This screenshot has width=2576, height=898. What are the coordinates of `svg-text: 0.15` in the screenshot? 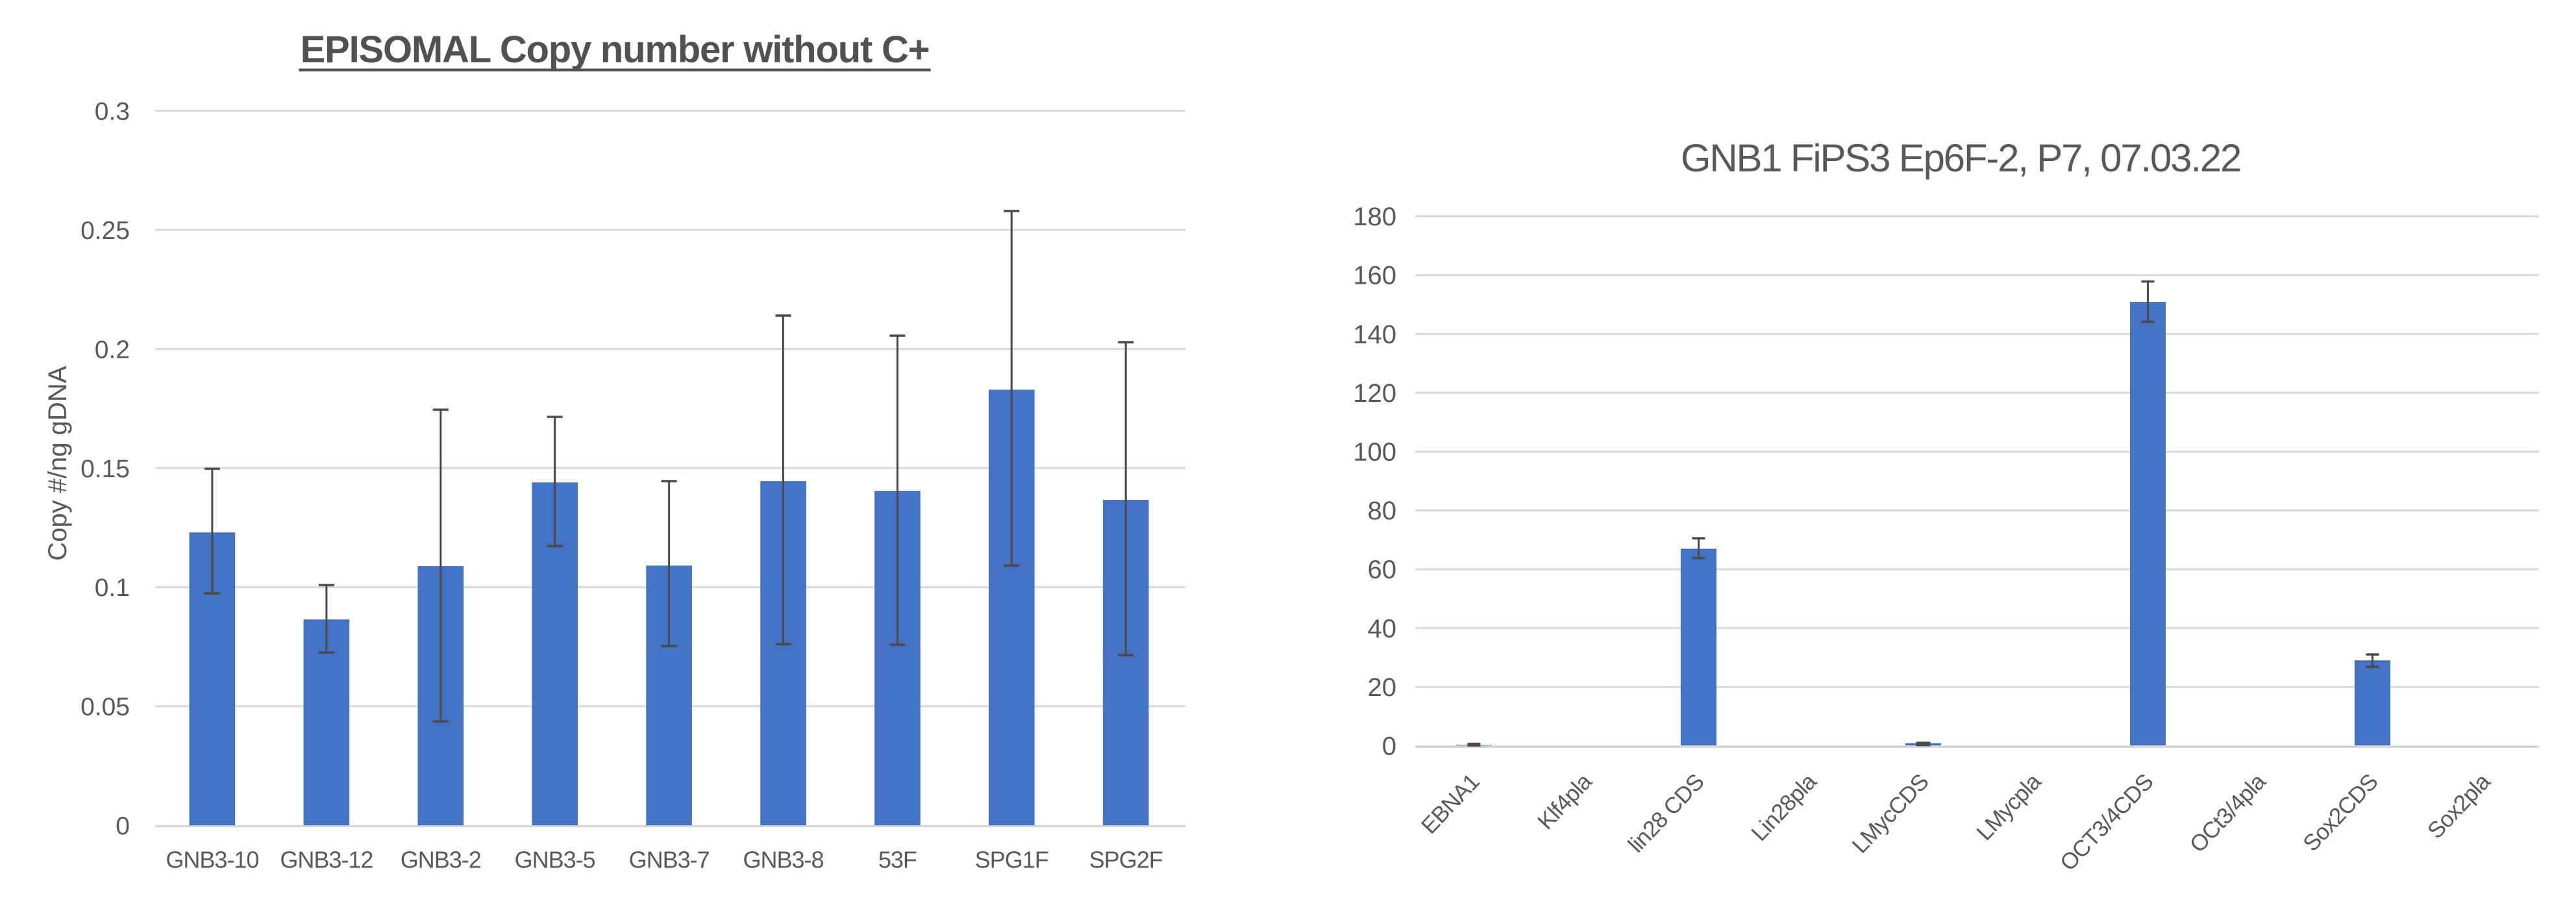 It's located at (105, 469).